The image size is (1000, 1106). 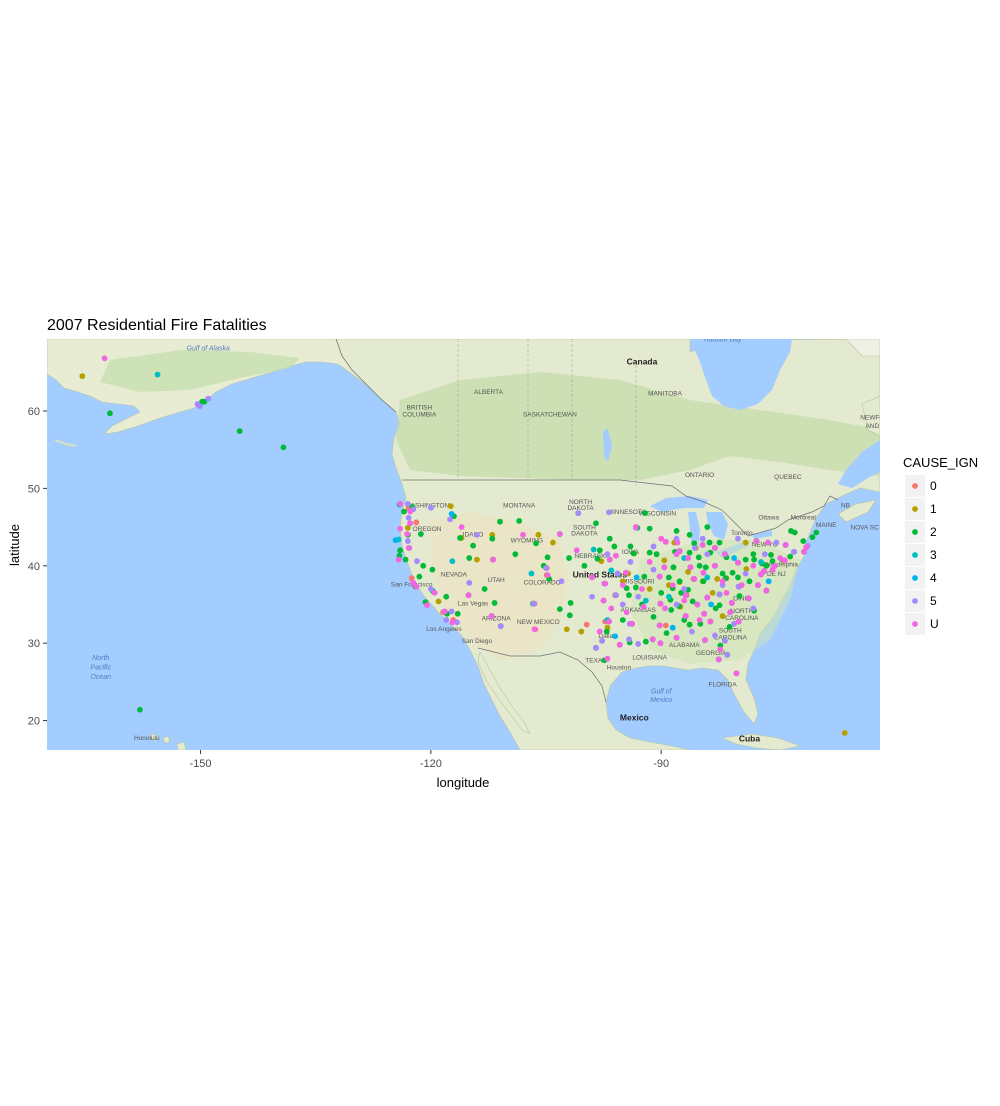 What do you see at coordinates (780, 565) in the screenshot?
I see `map-label: Philadelphia` at bounding box center [780, 565].